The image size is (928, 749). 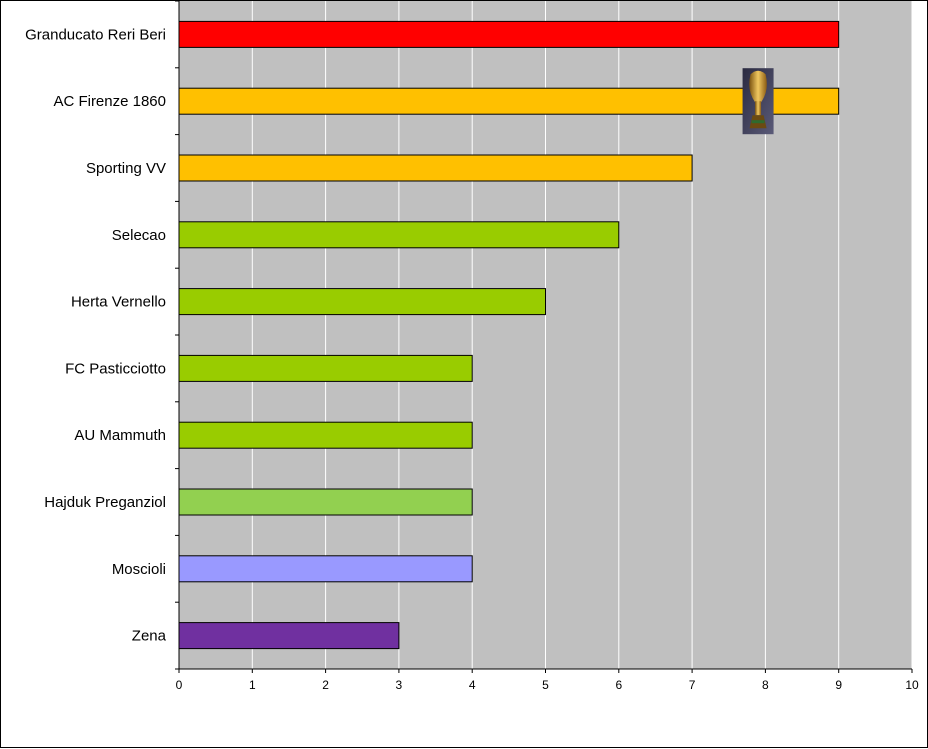 I want to click on category-label: AU Mammuth, so click(x=120, y=435).